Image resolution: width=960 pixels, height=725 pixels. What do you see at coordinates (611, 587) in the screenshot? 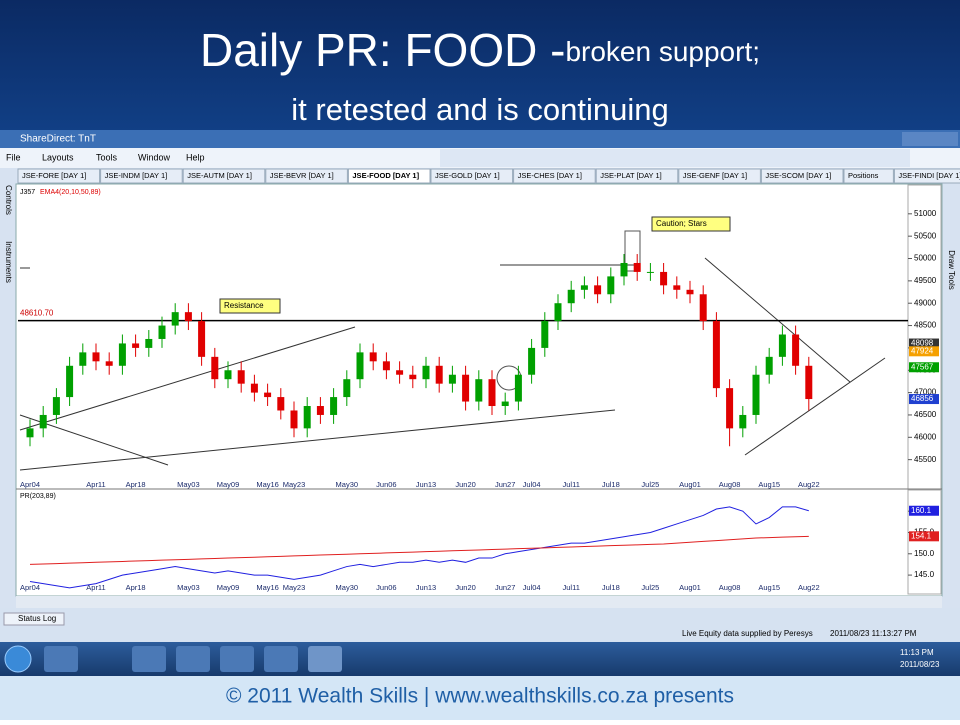
I see `x-tick-label: Jul18` at bounding box center [611, 587].